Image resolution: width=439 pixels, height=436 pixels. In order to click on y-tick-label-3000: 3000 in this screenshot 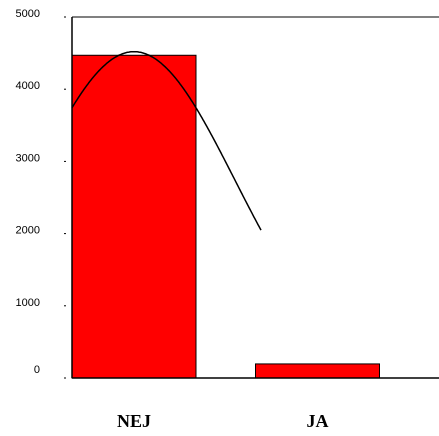, I will do `click(28, 158)`.